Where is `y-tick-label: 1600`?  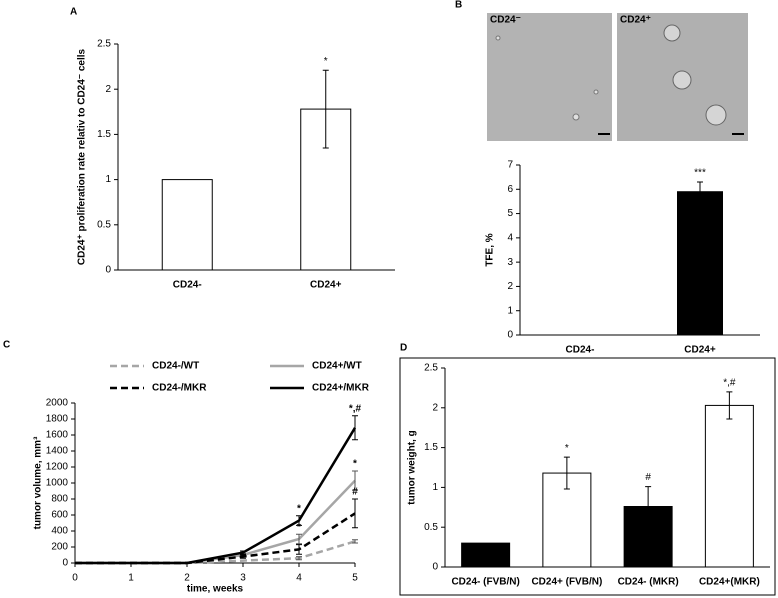
y-tick-label: 1600 is located at coordinates (57, 435).